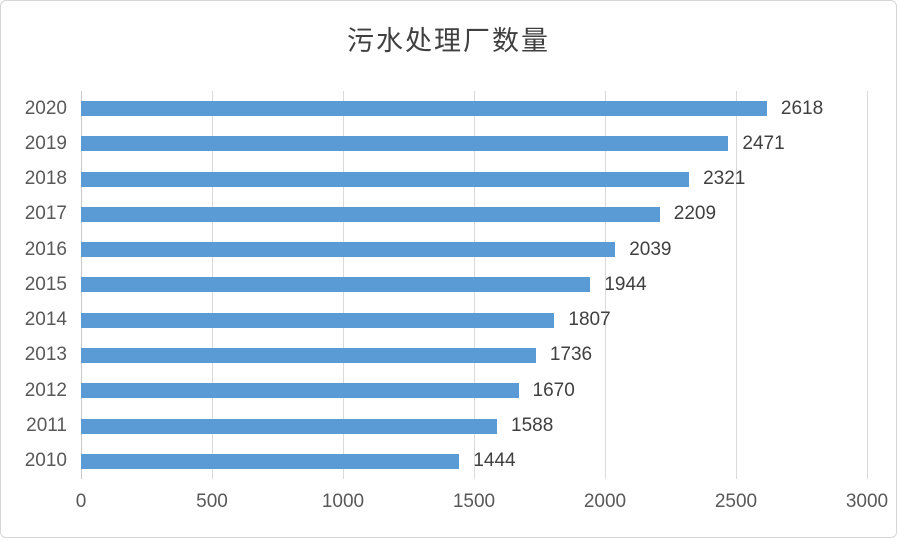  Describe the element at coordinates (45, 179) in the screenshot. I see `category-label: 2018` at that location.